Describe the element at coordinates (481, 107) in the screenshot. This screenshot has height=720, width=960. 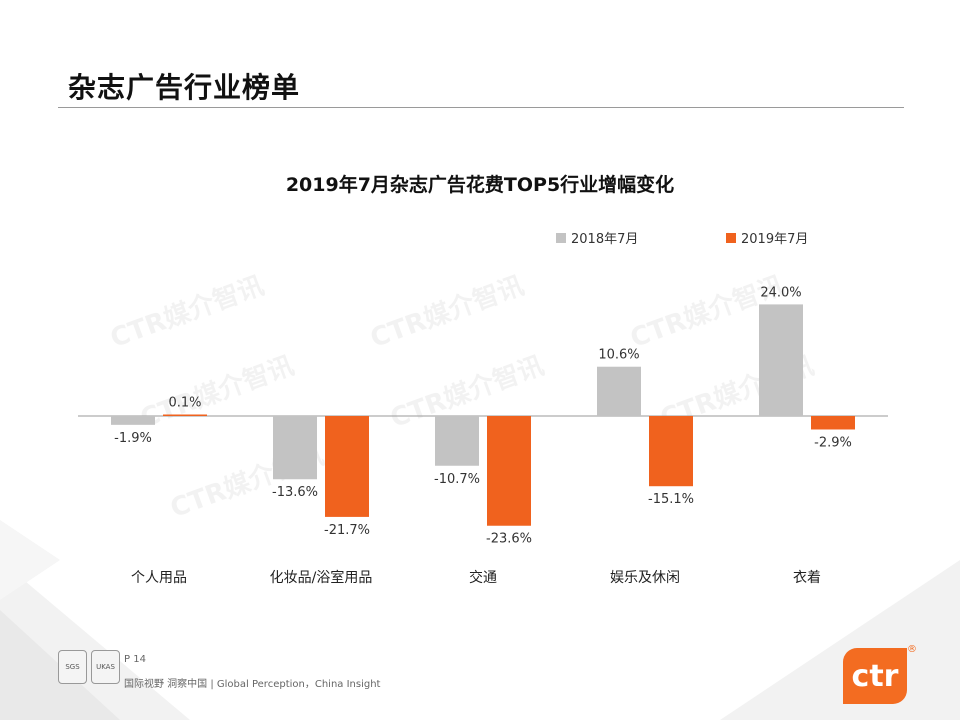
I see `title-divider` at that location.